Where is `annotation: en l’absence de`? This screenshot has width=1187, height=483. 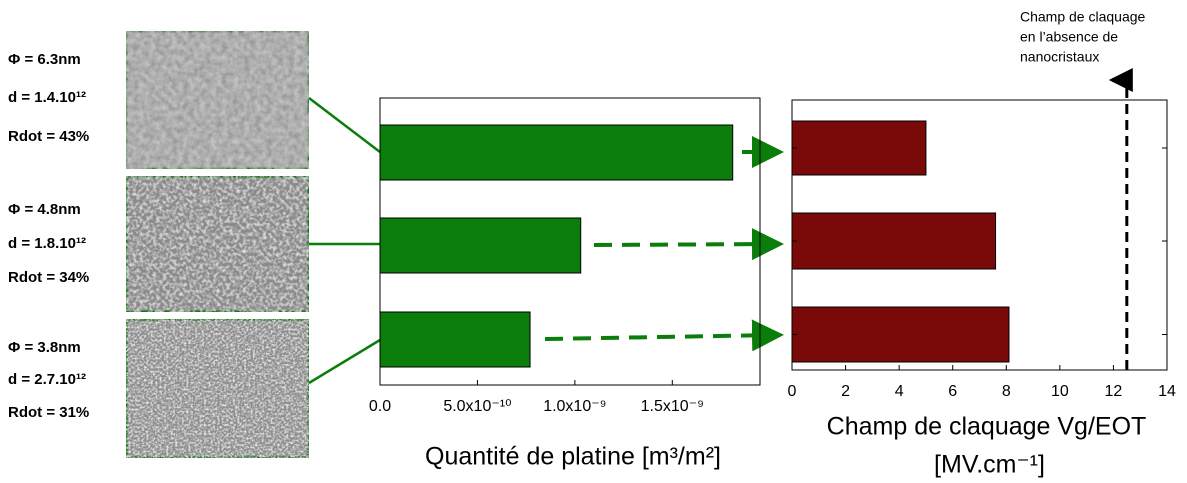 annotation: en l’absence de is located at coordinates (1069, 37).